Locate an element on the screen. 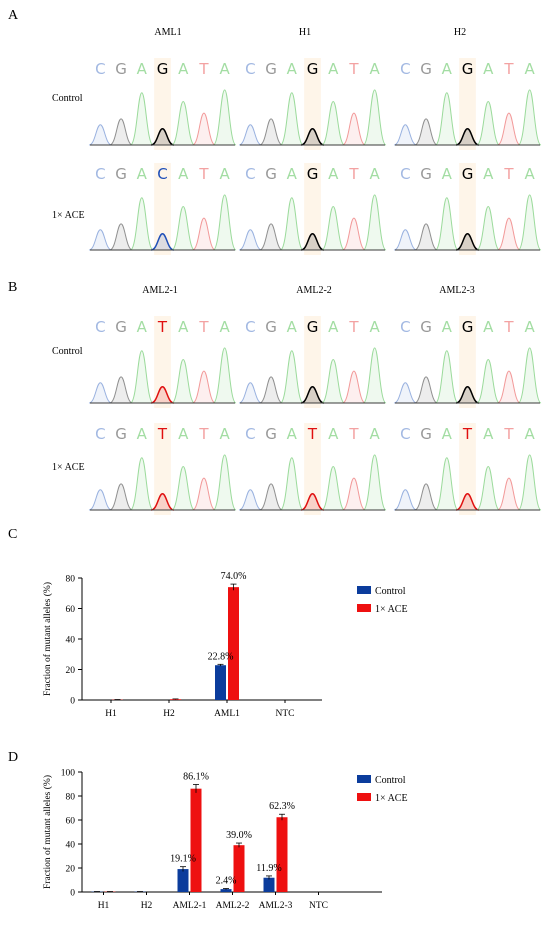  x-tick-label: NTC is located at coordinates (285, 714).